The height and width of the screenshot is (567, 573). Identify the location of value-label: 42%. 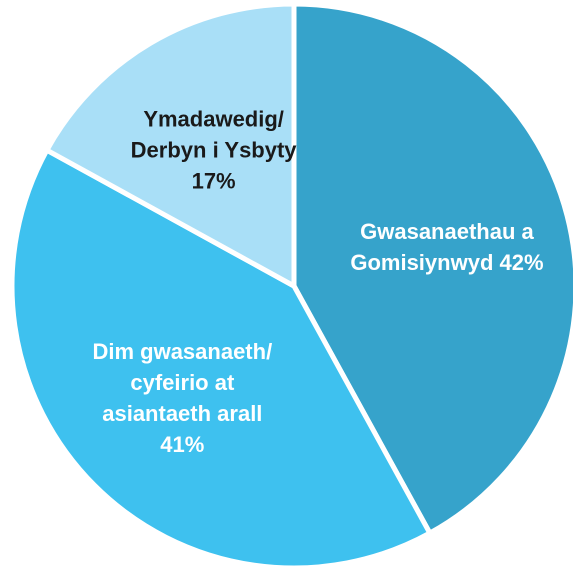
(521, 262).